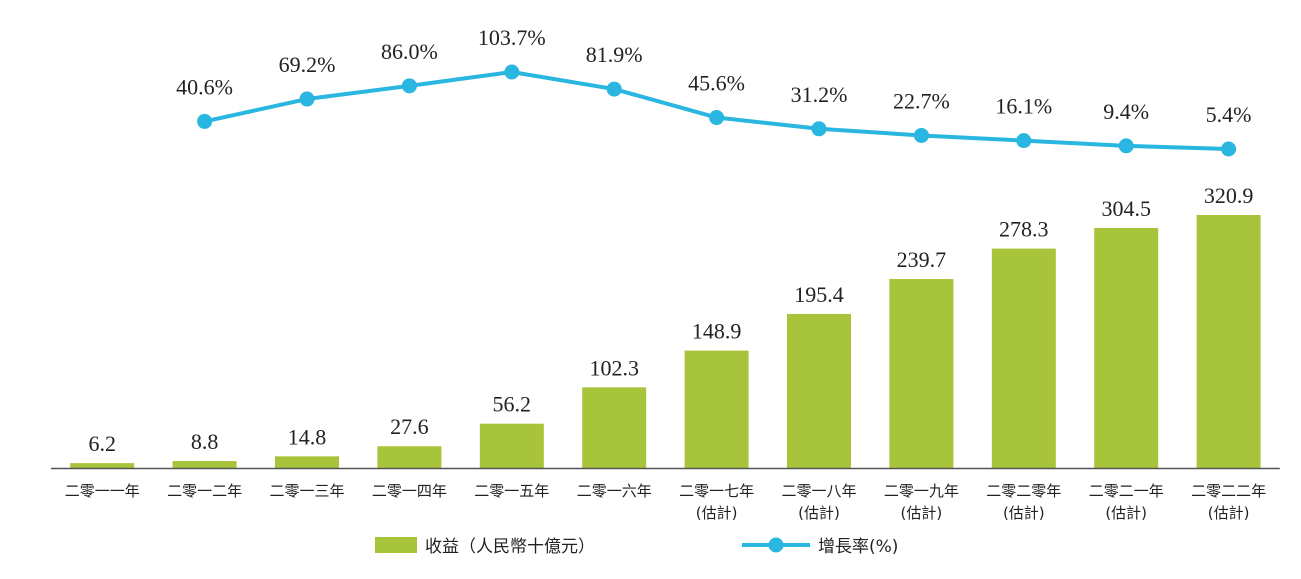 Image resolution: width=1301 pixels, height=579 pixels. I want to click on revenue-value-label: 8.8, so click(205, 441).